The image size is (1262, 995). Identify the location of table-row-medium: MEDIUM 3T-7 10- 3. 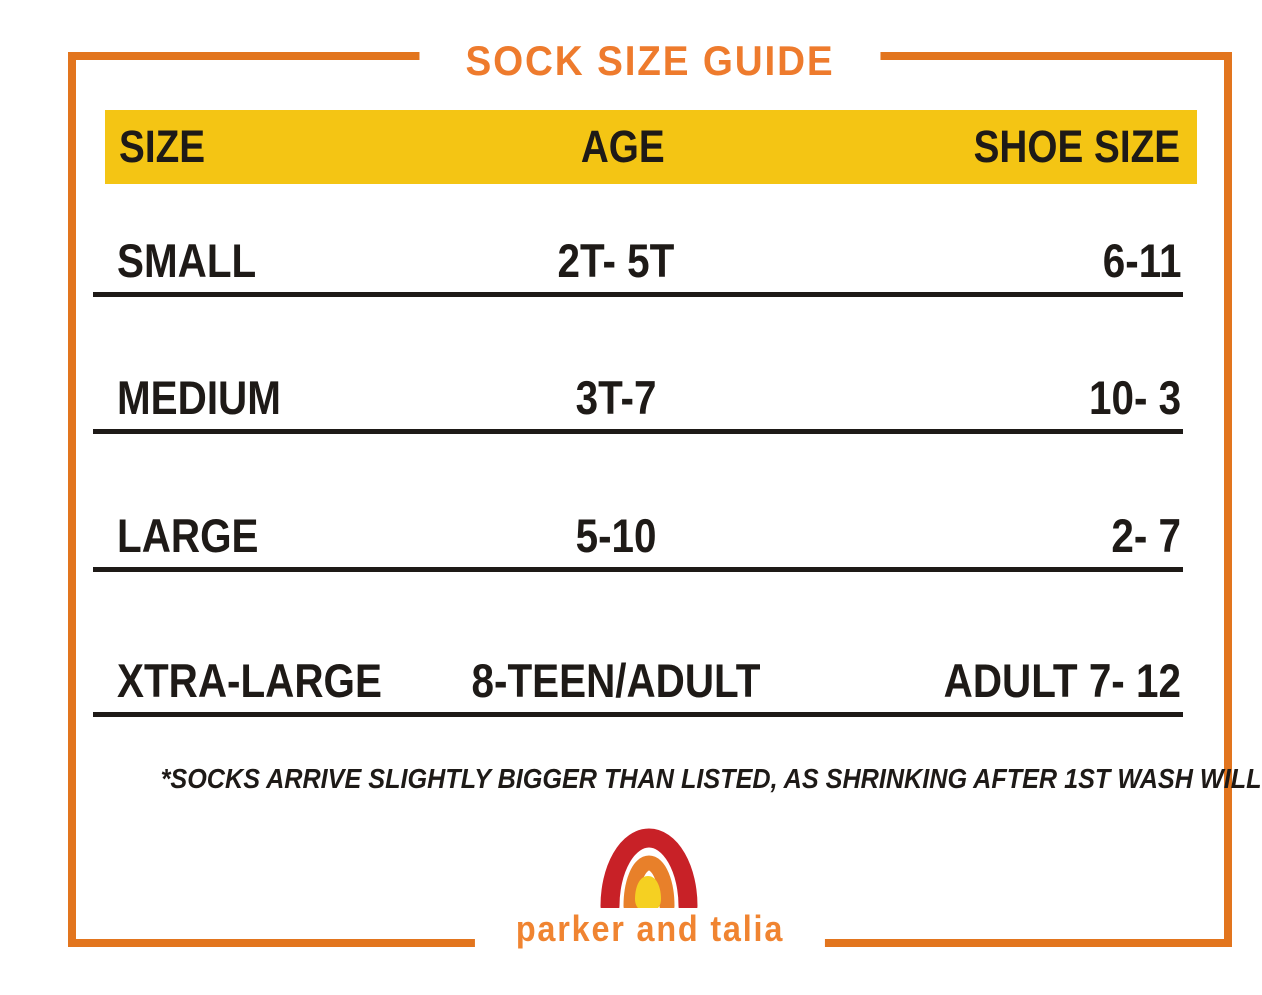
(638, 399).